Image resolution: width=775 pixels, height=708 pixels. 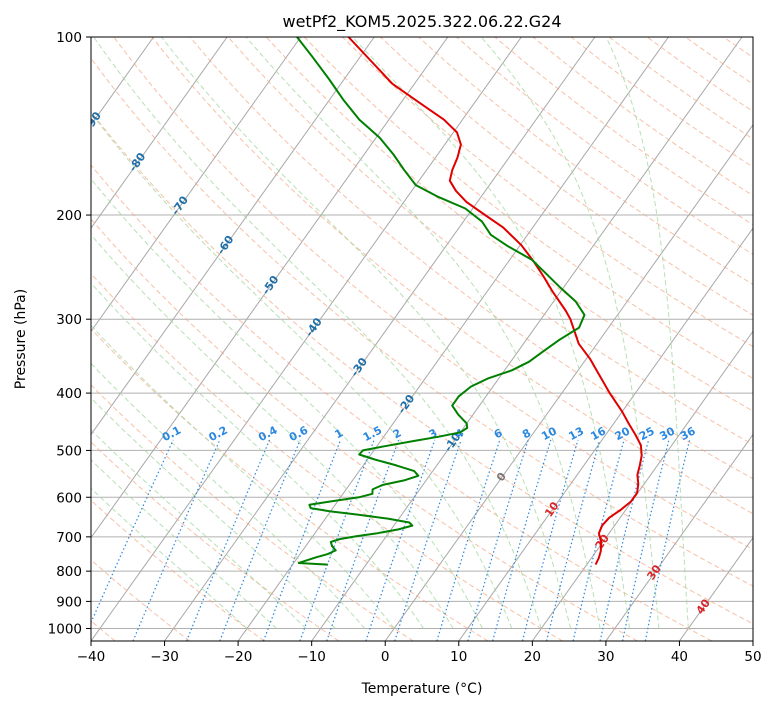 What do you see at coordinates (69, 498) in the screenshot?
I see `y-tick-label: 600` at bounding box center [69, 498].